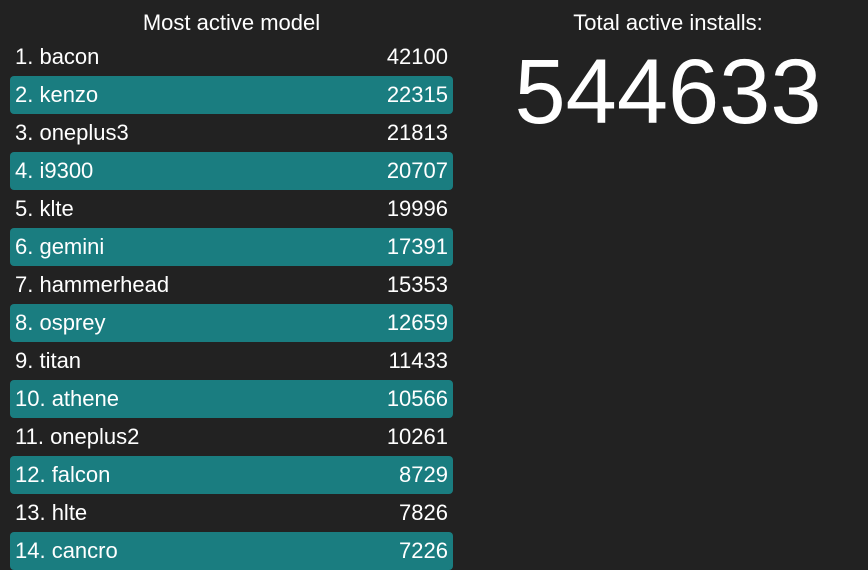 This screenshot has height=570, width=868. What do you see at coordinates (417, 132) in the screenshot?
I see `model-count: 21813` at bounding box center [417, 132].